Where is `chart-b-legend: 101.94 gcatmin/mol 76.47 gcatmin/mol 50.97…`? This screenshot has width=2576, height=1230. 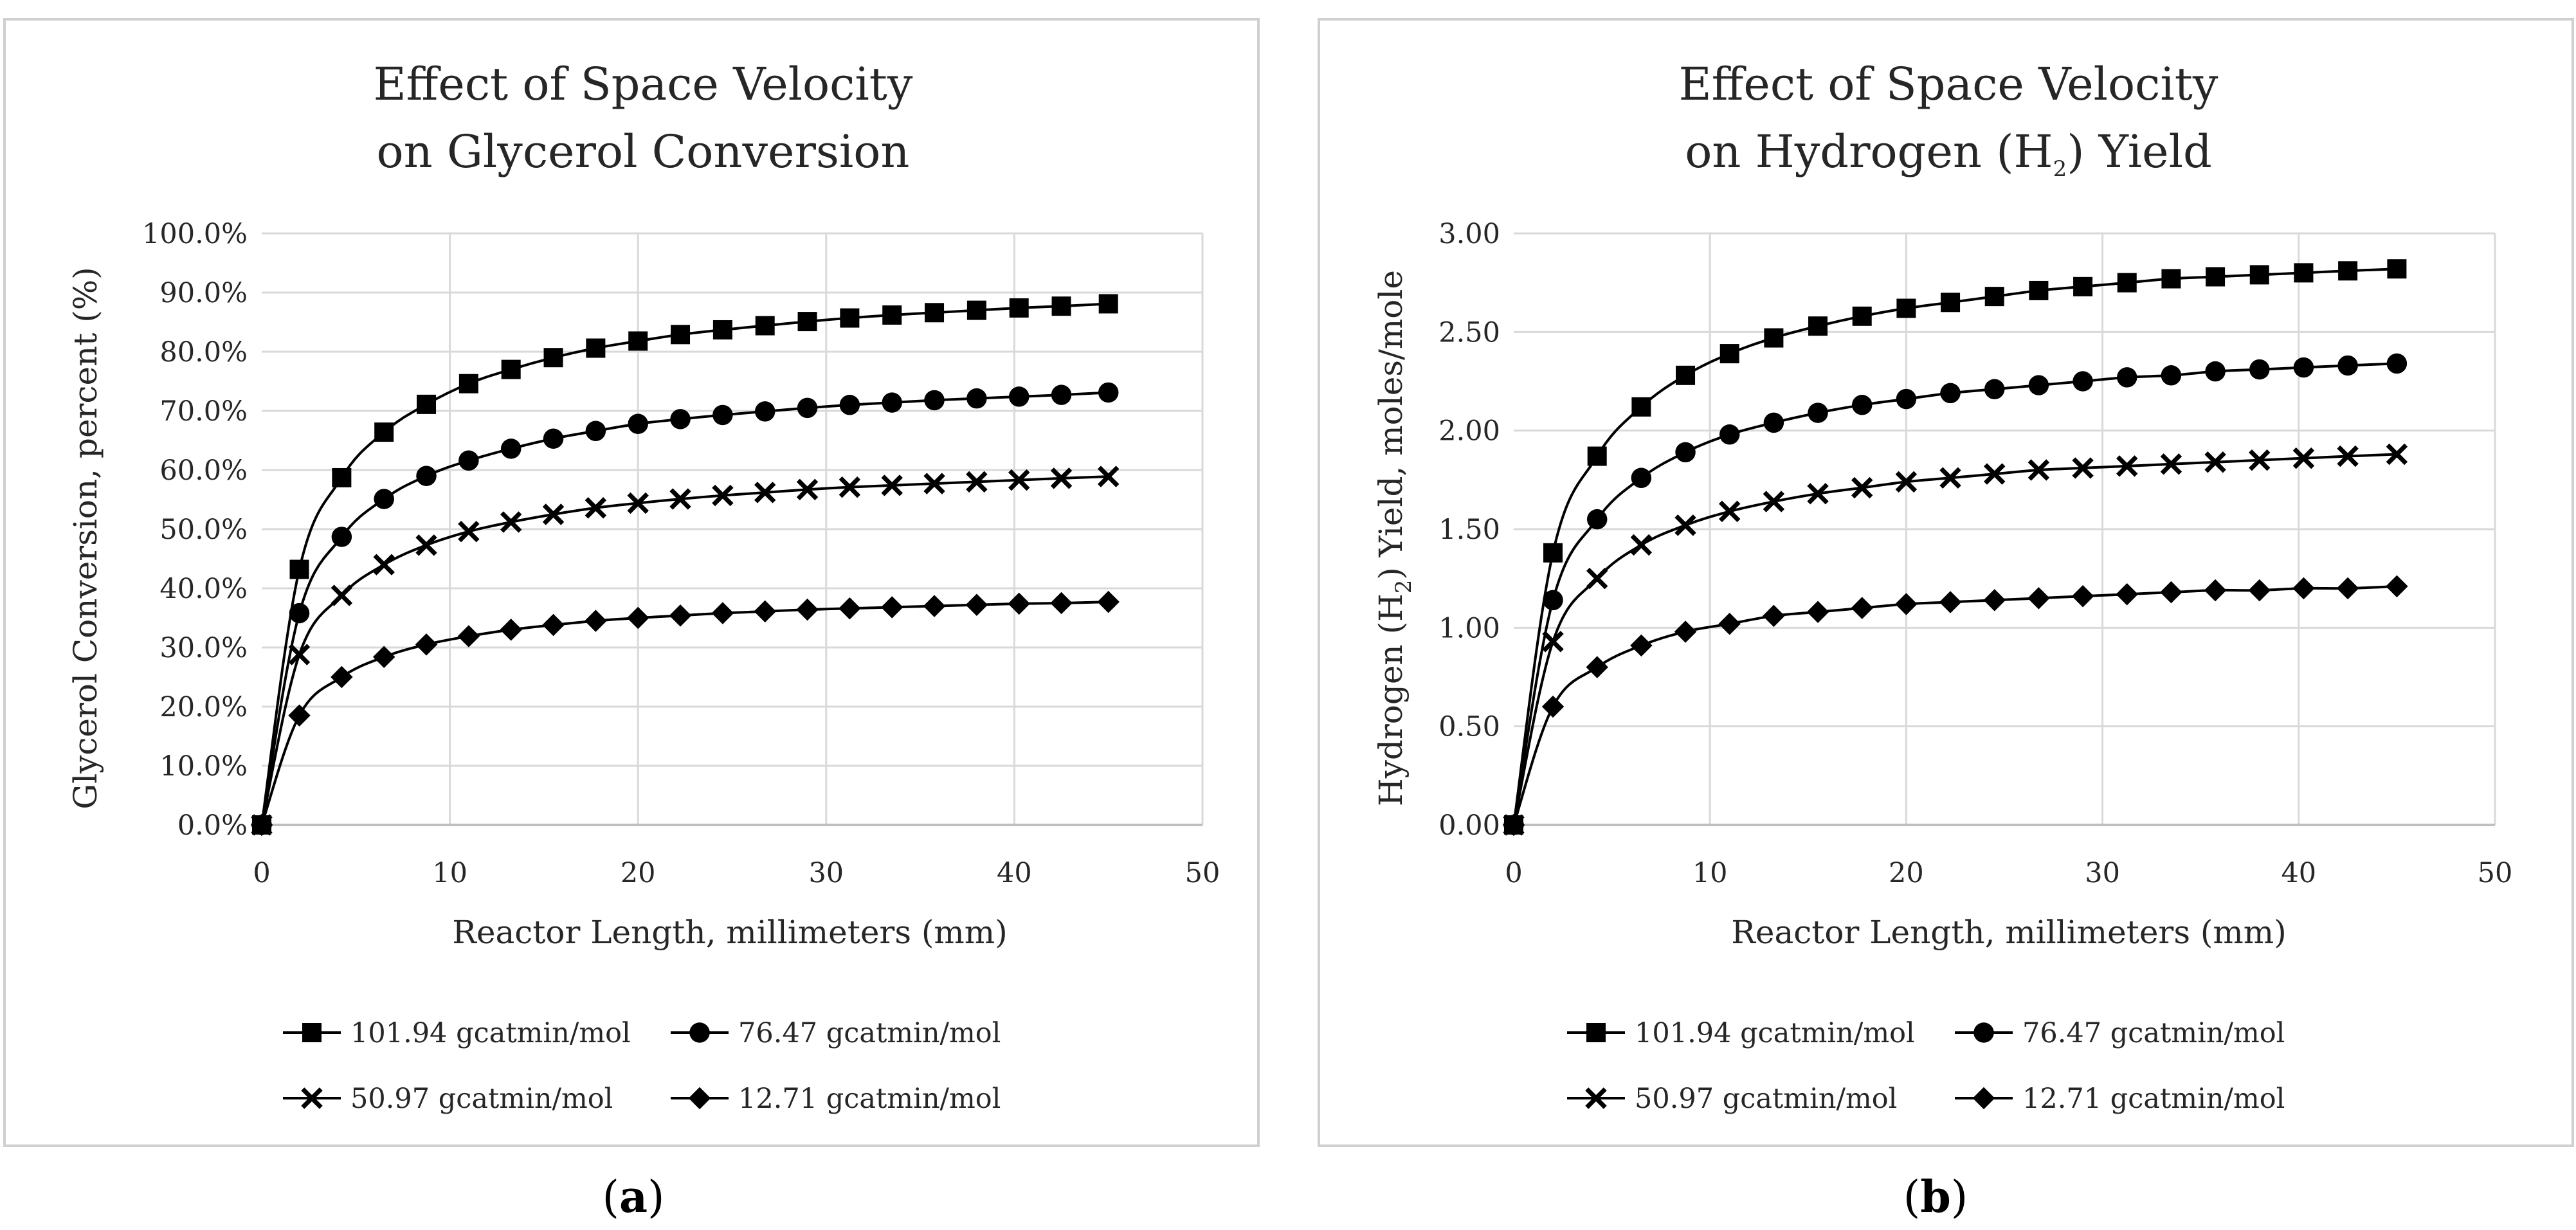 chart-b-legend: 101.94 gcatmin/mol 76.47 gcatmin/mol 50.97… is located at coordinates (1926, 1066).